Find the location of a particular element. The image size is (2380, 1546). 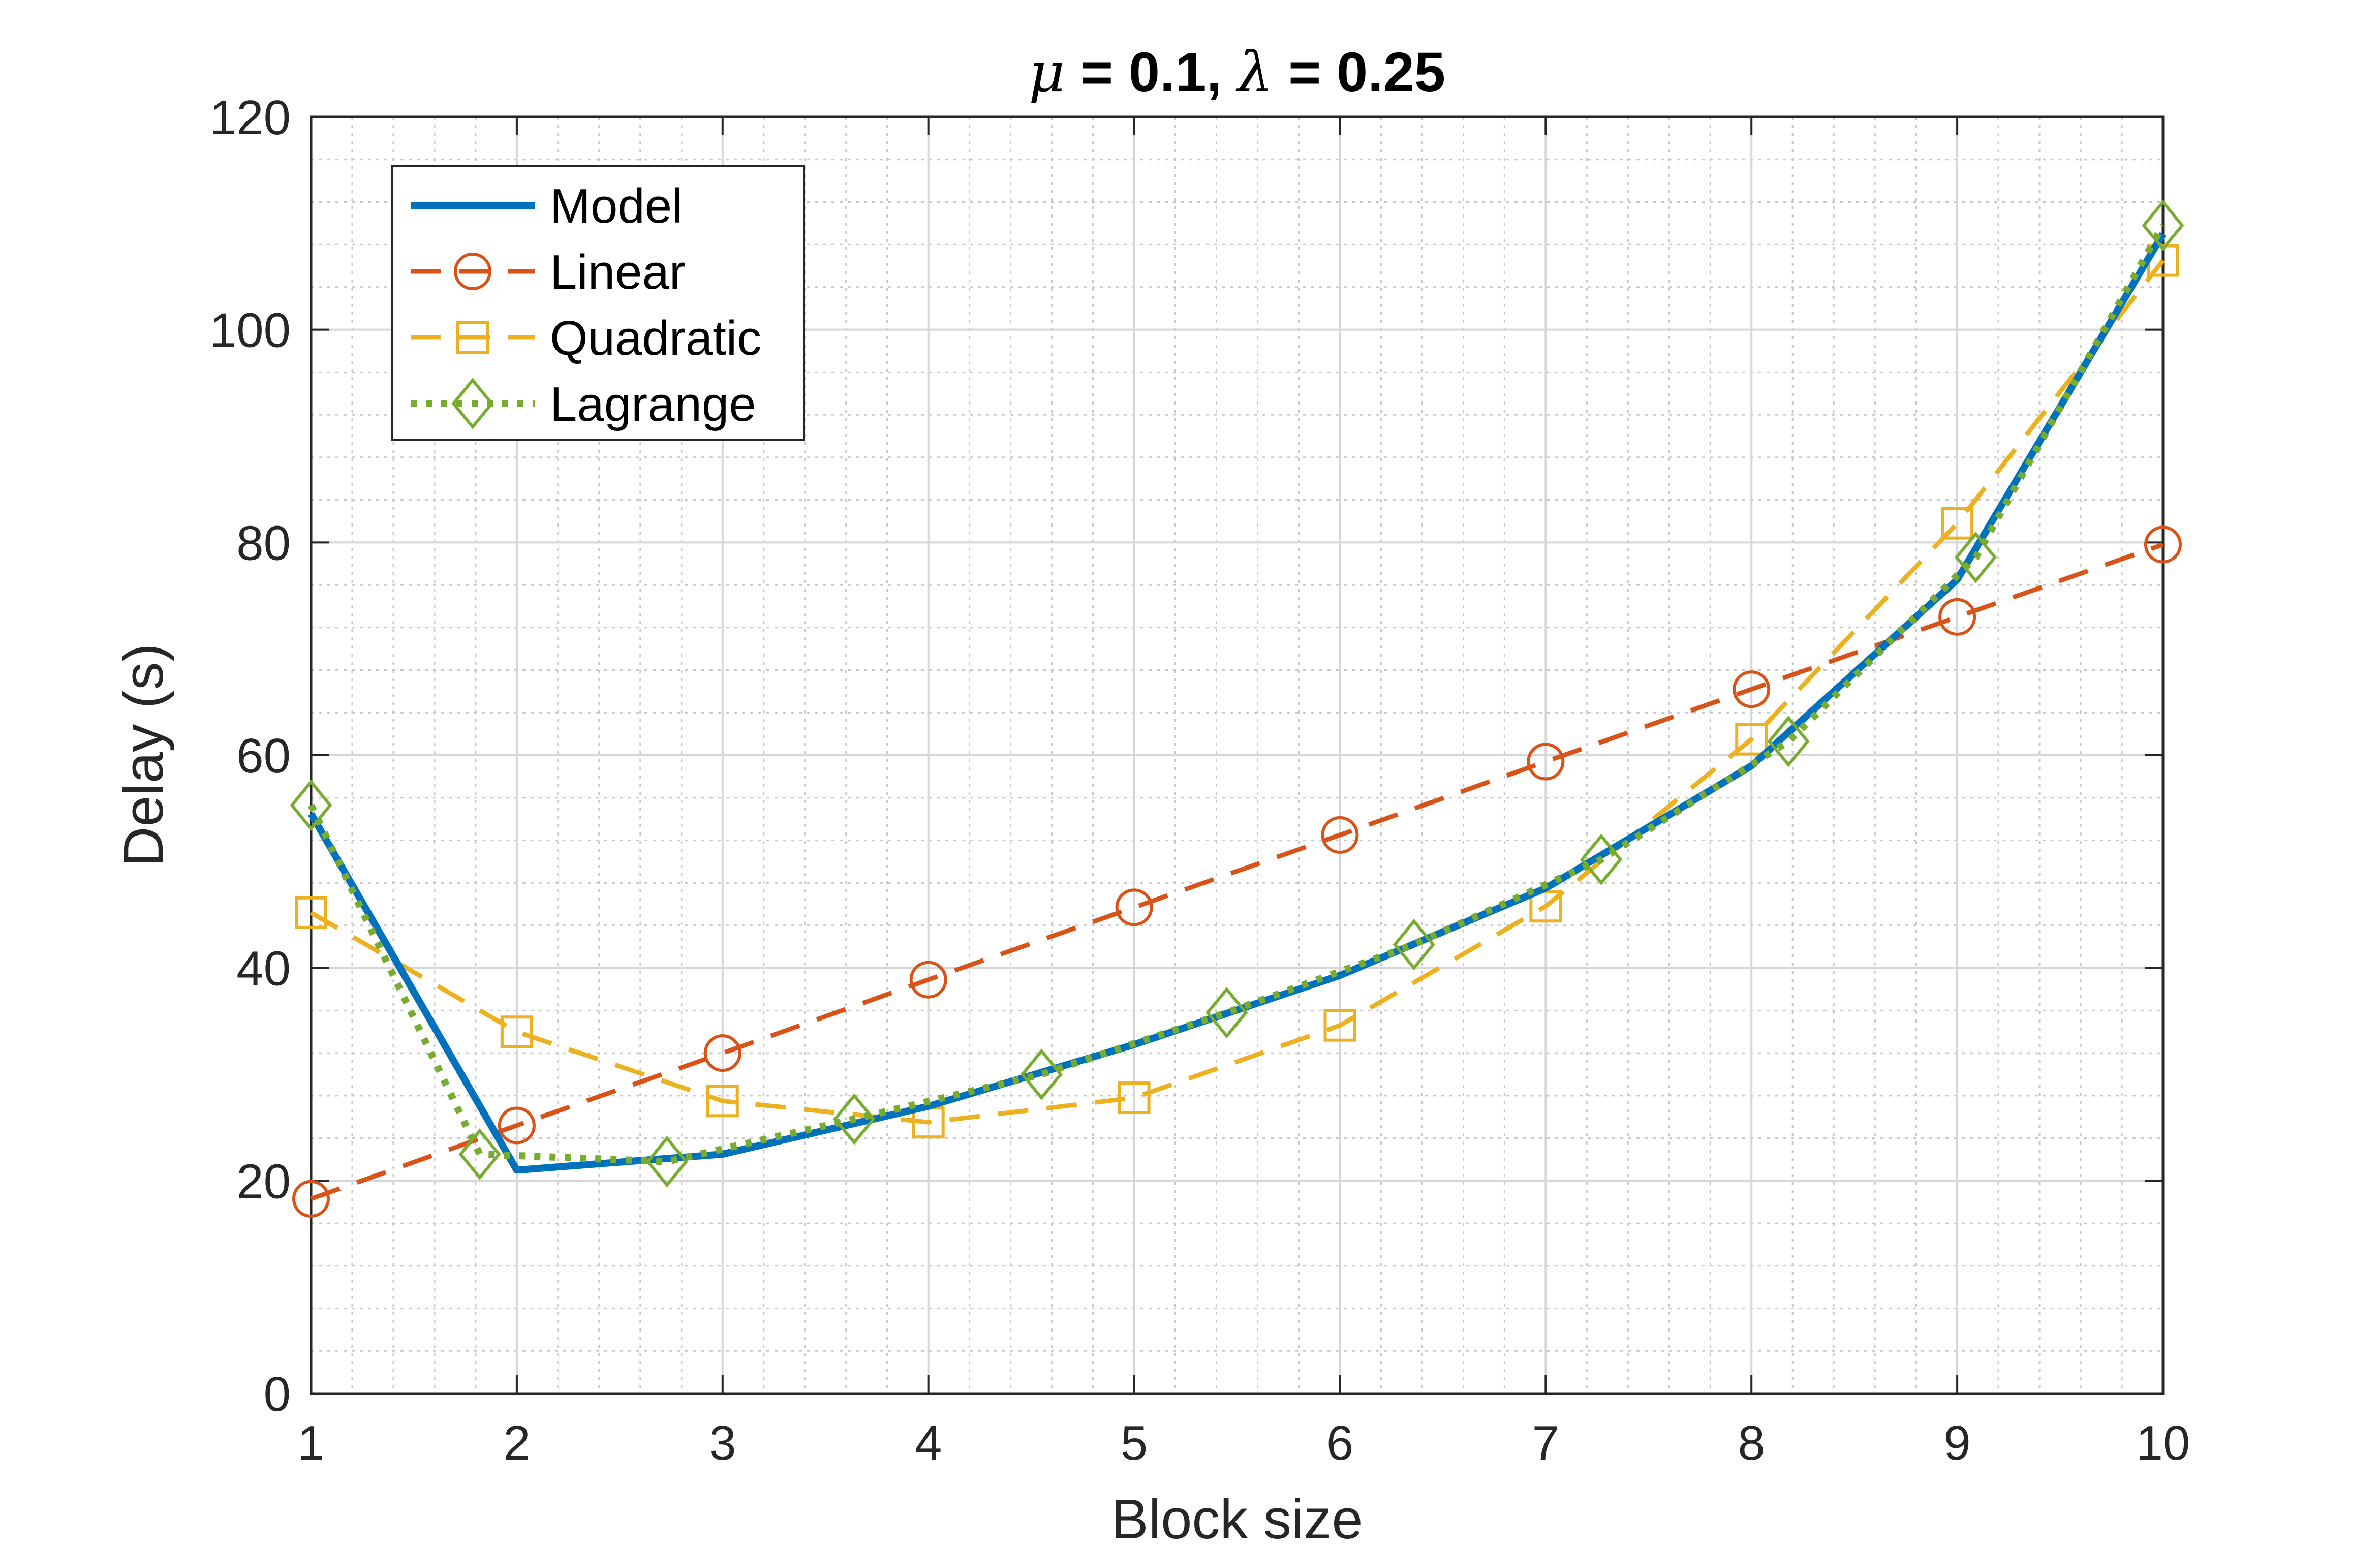

legend: Model Linear Quadratic Lagrange is located at coordinates (598, 303).